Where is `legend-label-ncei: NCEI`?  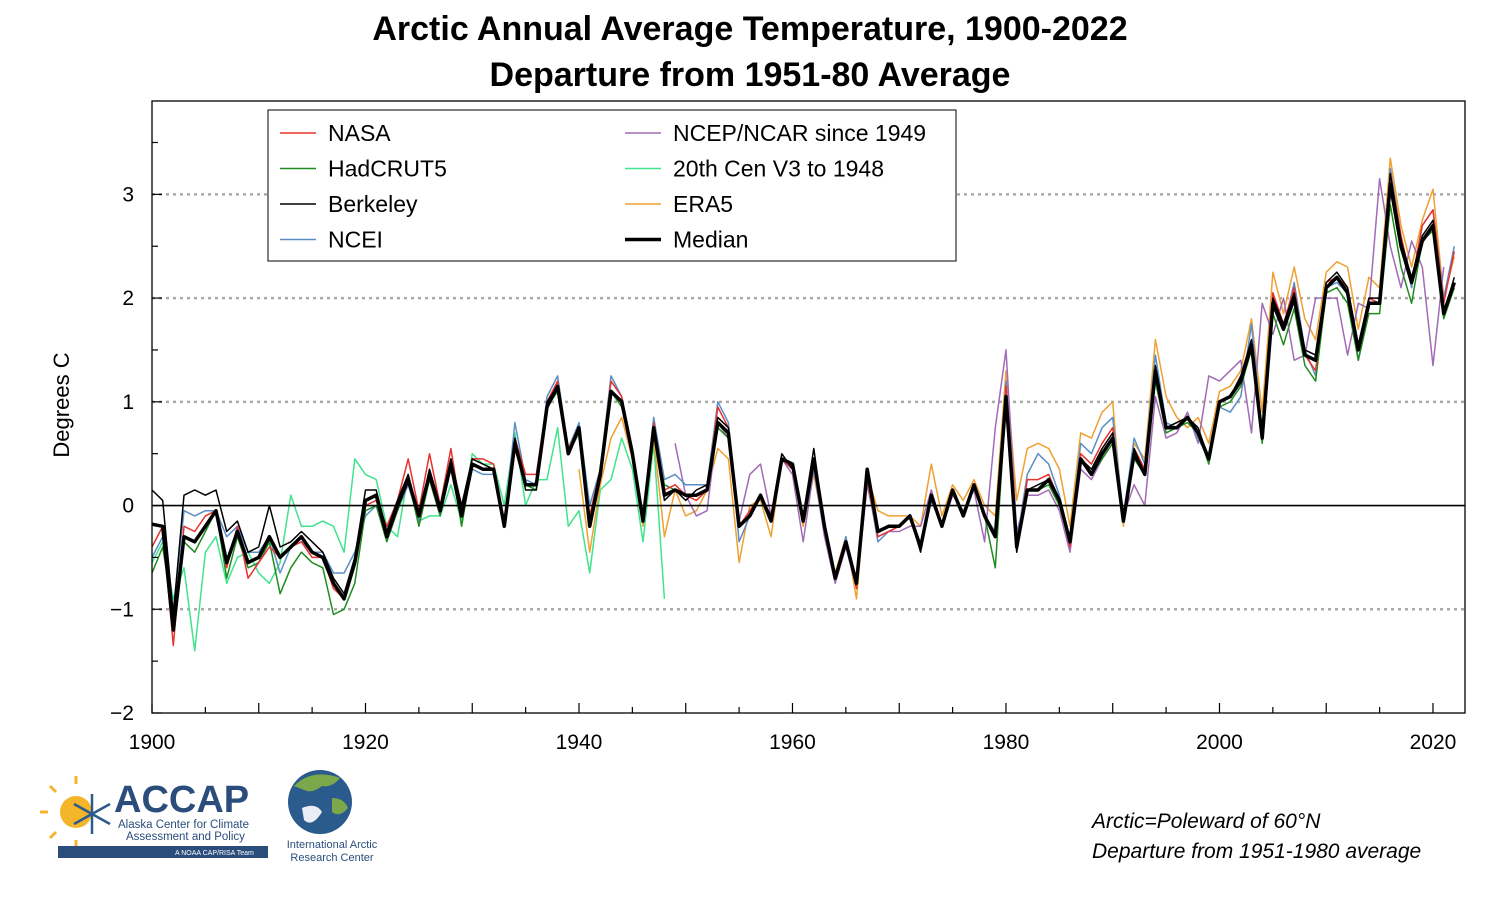
legend-label-ncei: NCEI is located at coordinates (355, 240).